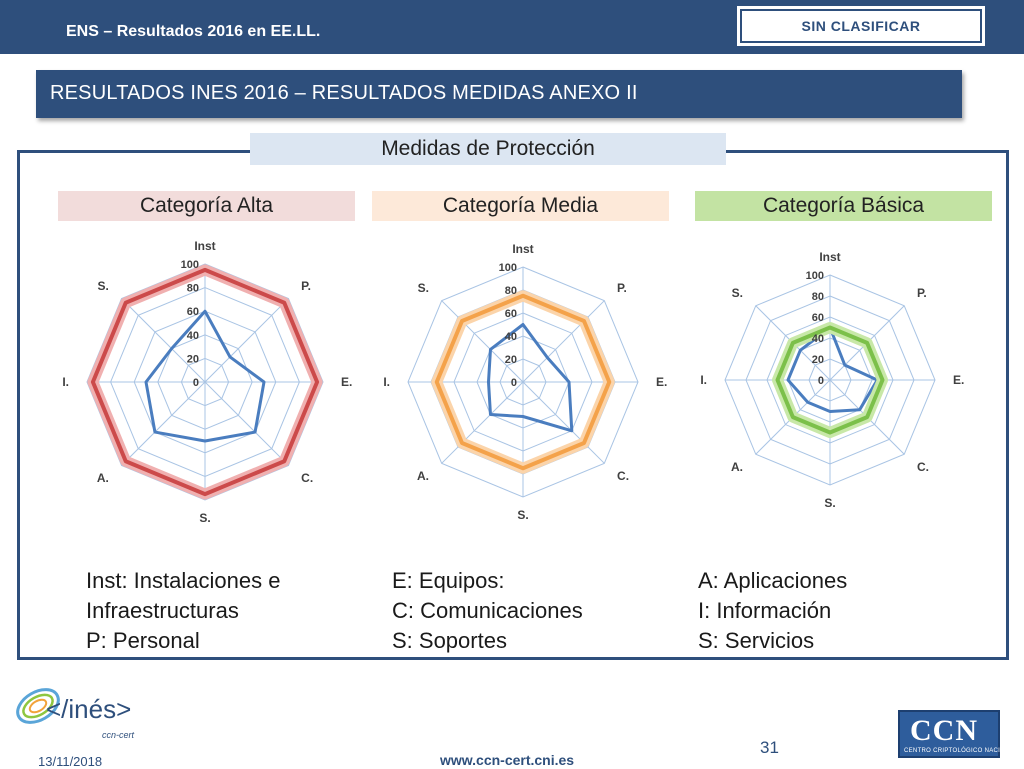  What do you see at coordinates (449, 640) in the screenshot?
I see `legend-item: S: Soportes` at bounding box center [449, 640].